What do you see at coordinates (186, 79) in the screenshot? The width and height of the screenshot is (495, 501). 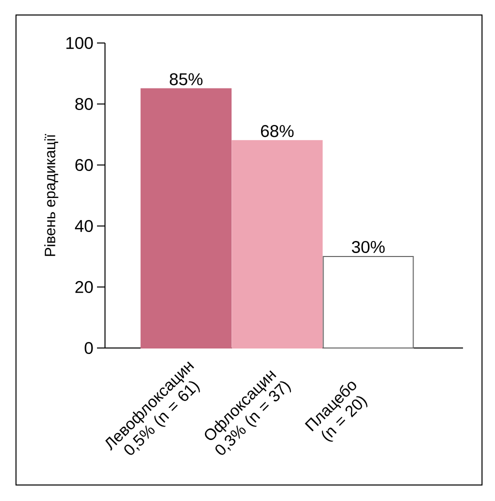 I see `data-label: 85%` at bounding box center [186, 79].